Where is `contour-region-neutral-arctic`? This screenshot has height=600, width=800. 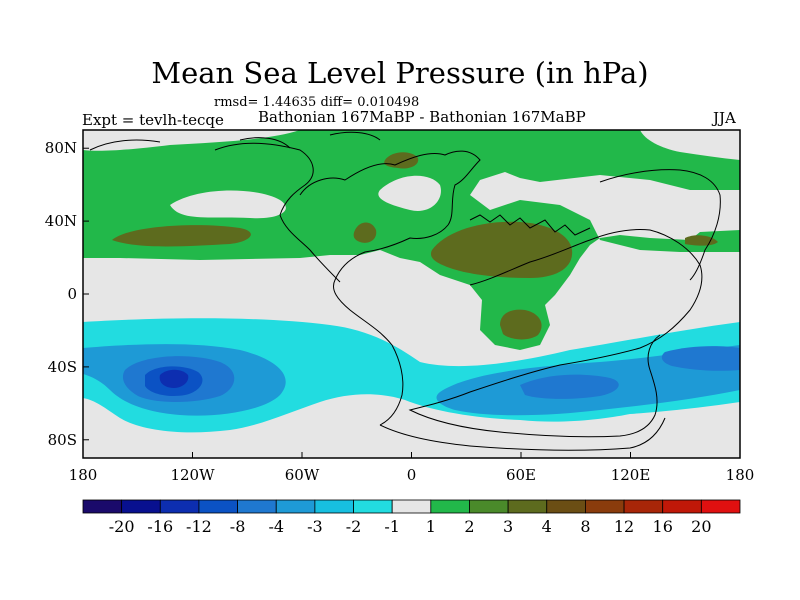 contour-region-neutral-arctic is located at coordinates (191, 140).